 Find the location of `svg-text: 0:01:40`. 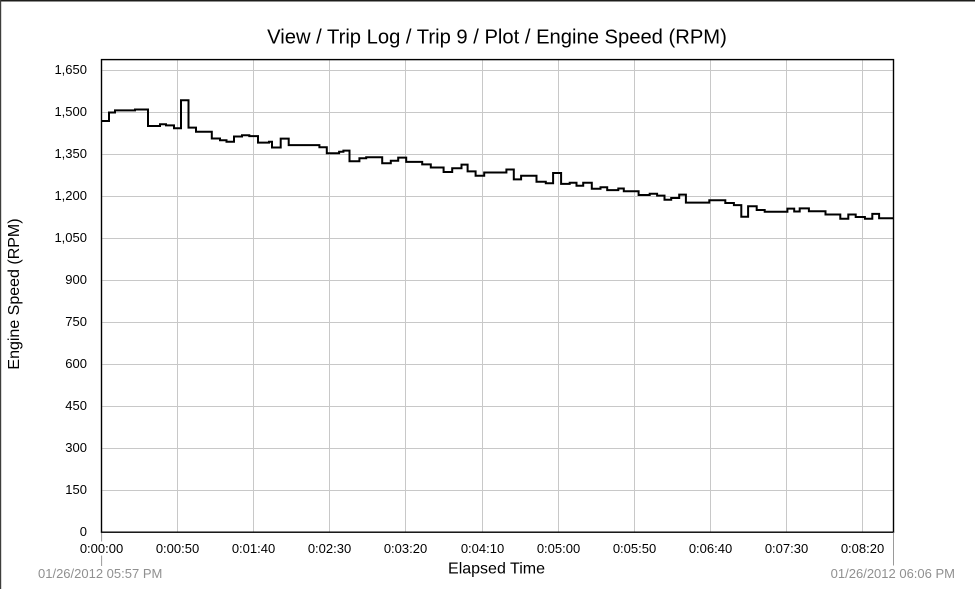

svg-text: 0:01:40 is located at coordinates (253, 548).